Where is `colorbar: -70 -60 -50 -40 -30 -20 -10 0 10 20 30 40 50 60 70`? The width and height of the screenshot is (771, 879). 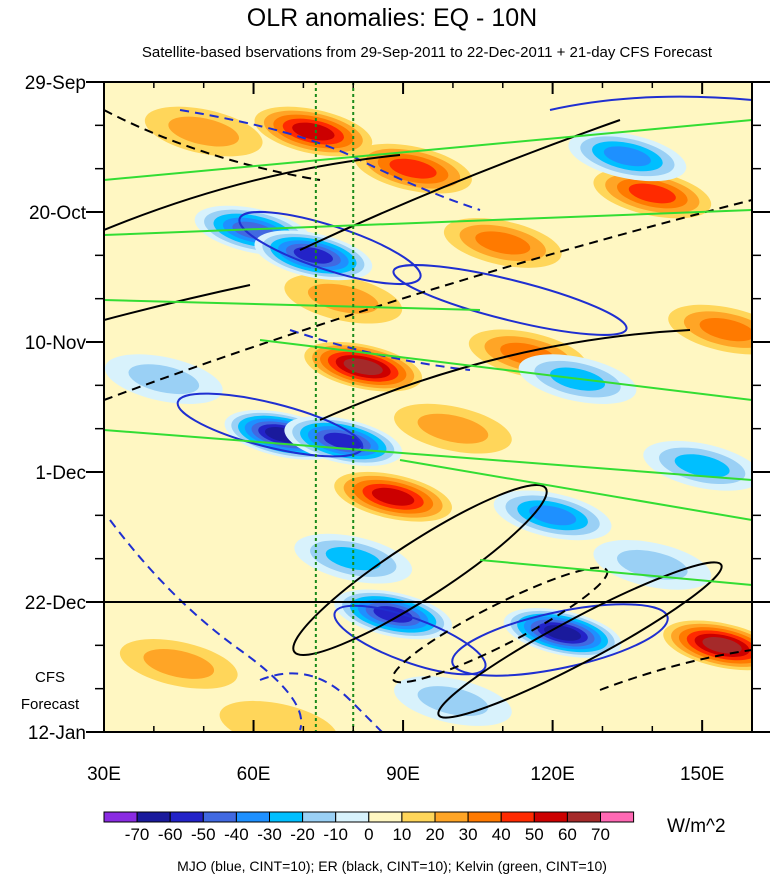
colorbar: -70 -60 -50 -40 -30 -20 -10 0 10 20 30 40 50 60 70 is located at coordinates (369, 827).